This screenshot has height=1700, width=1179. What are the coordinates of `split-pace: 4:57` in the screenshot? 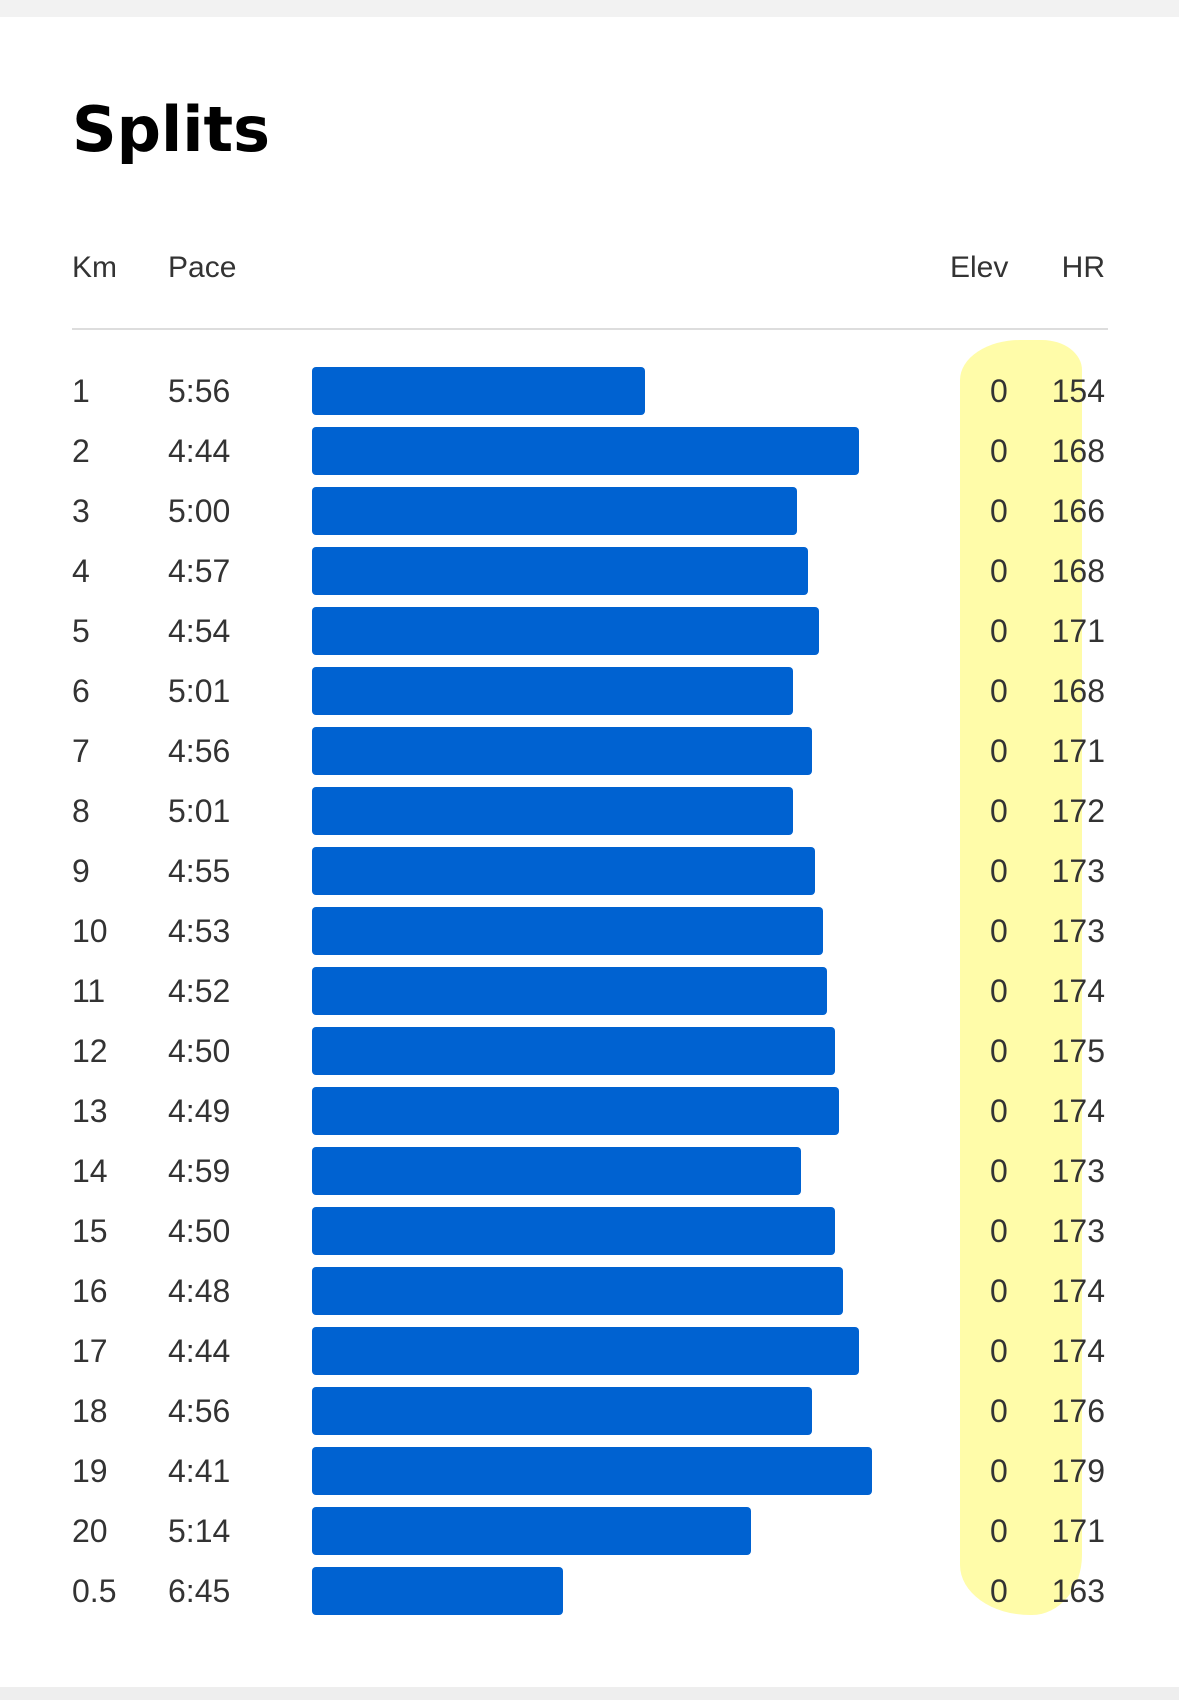 It's located at (199, 571).